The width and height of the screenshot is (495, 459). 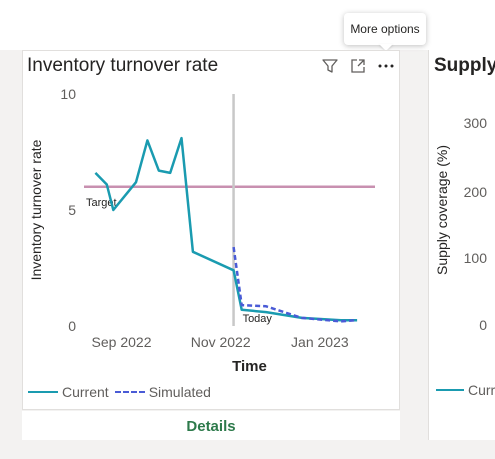 I want to click on visual2-title: Supply, so click(x=464, y=65).